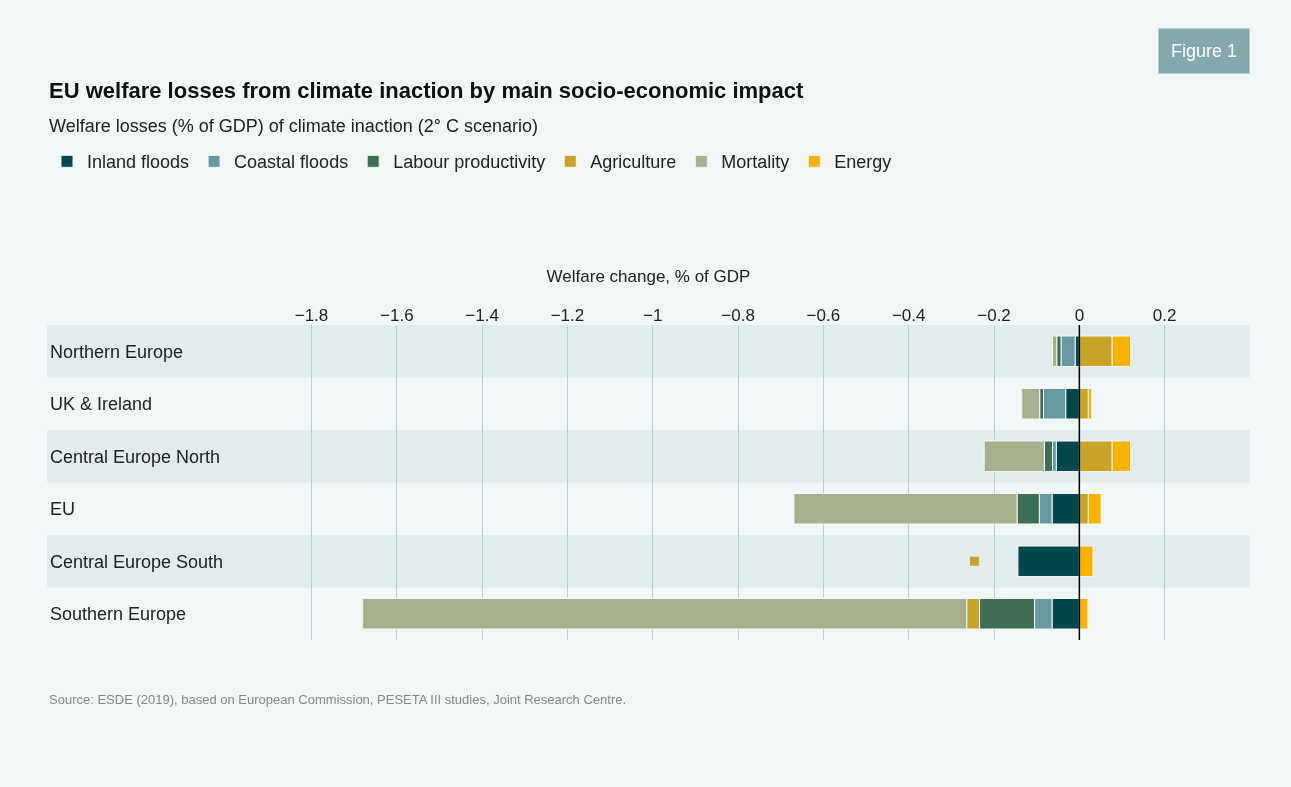 The width and height of the screenshot is (1291, 787). I want to click on legend-label: Energy, so click(863, 162).